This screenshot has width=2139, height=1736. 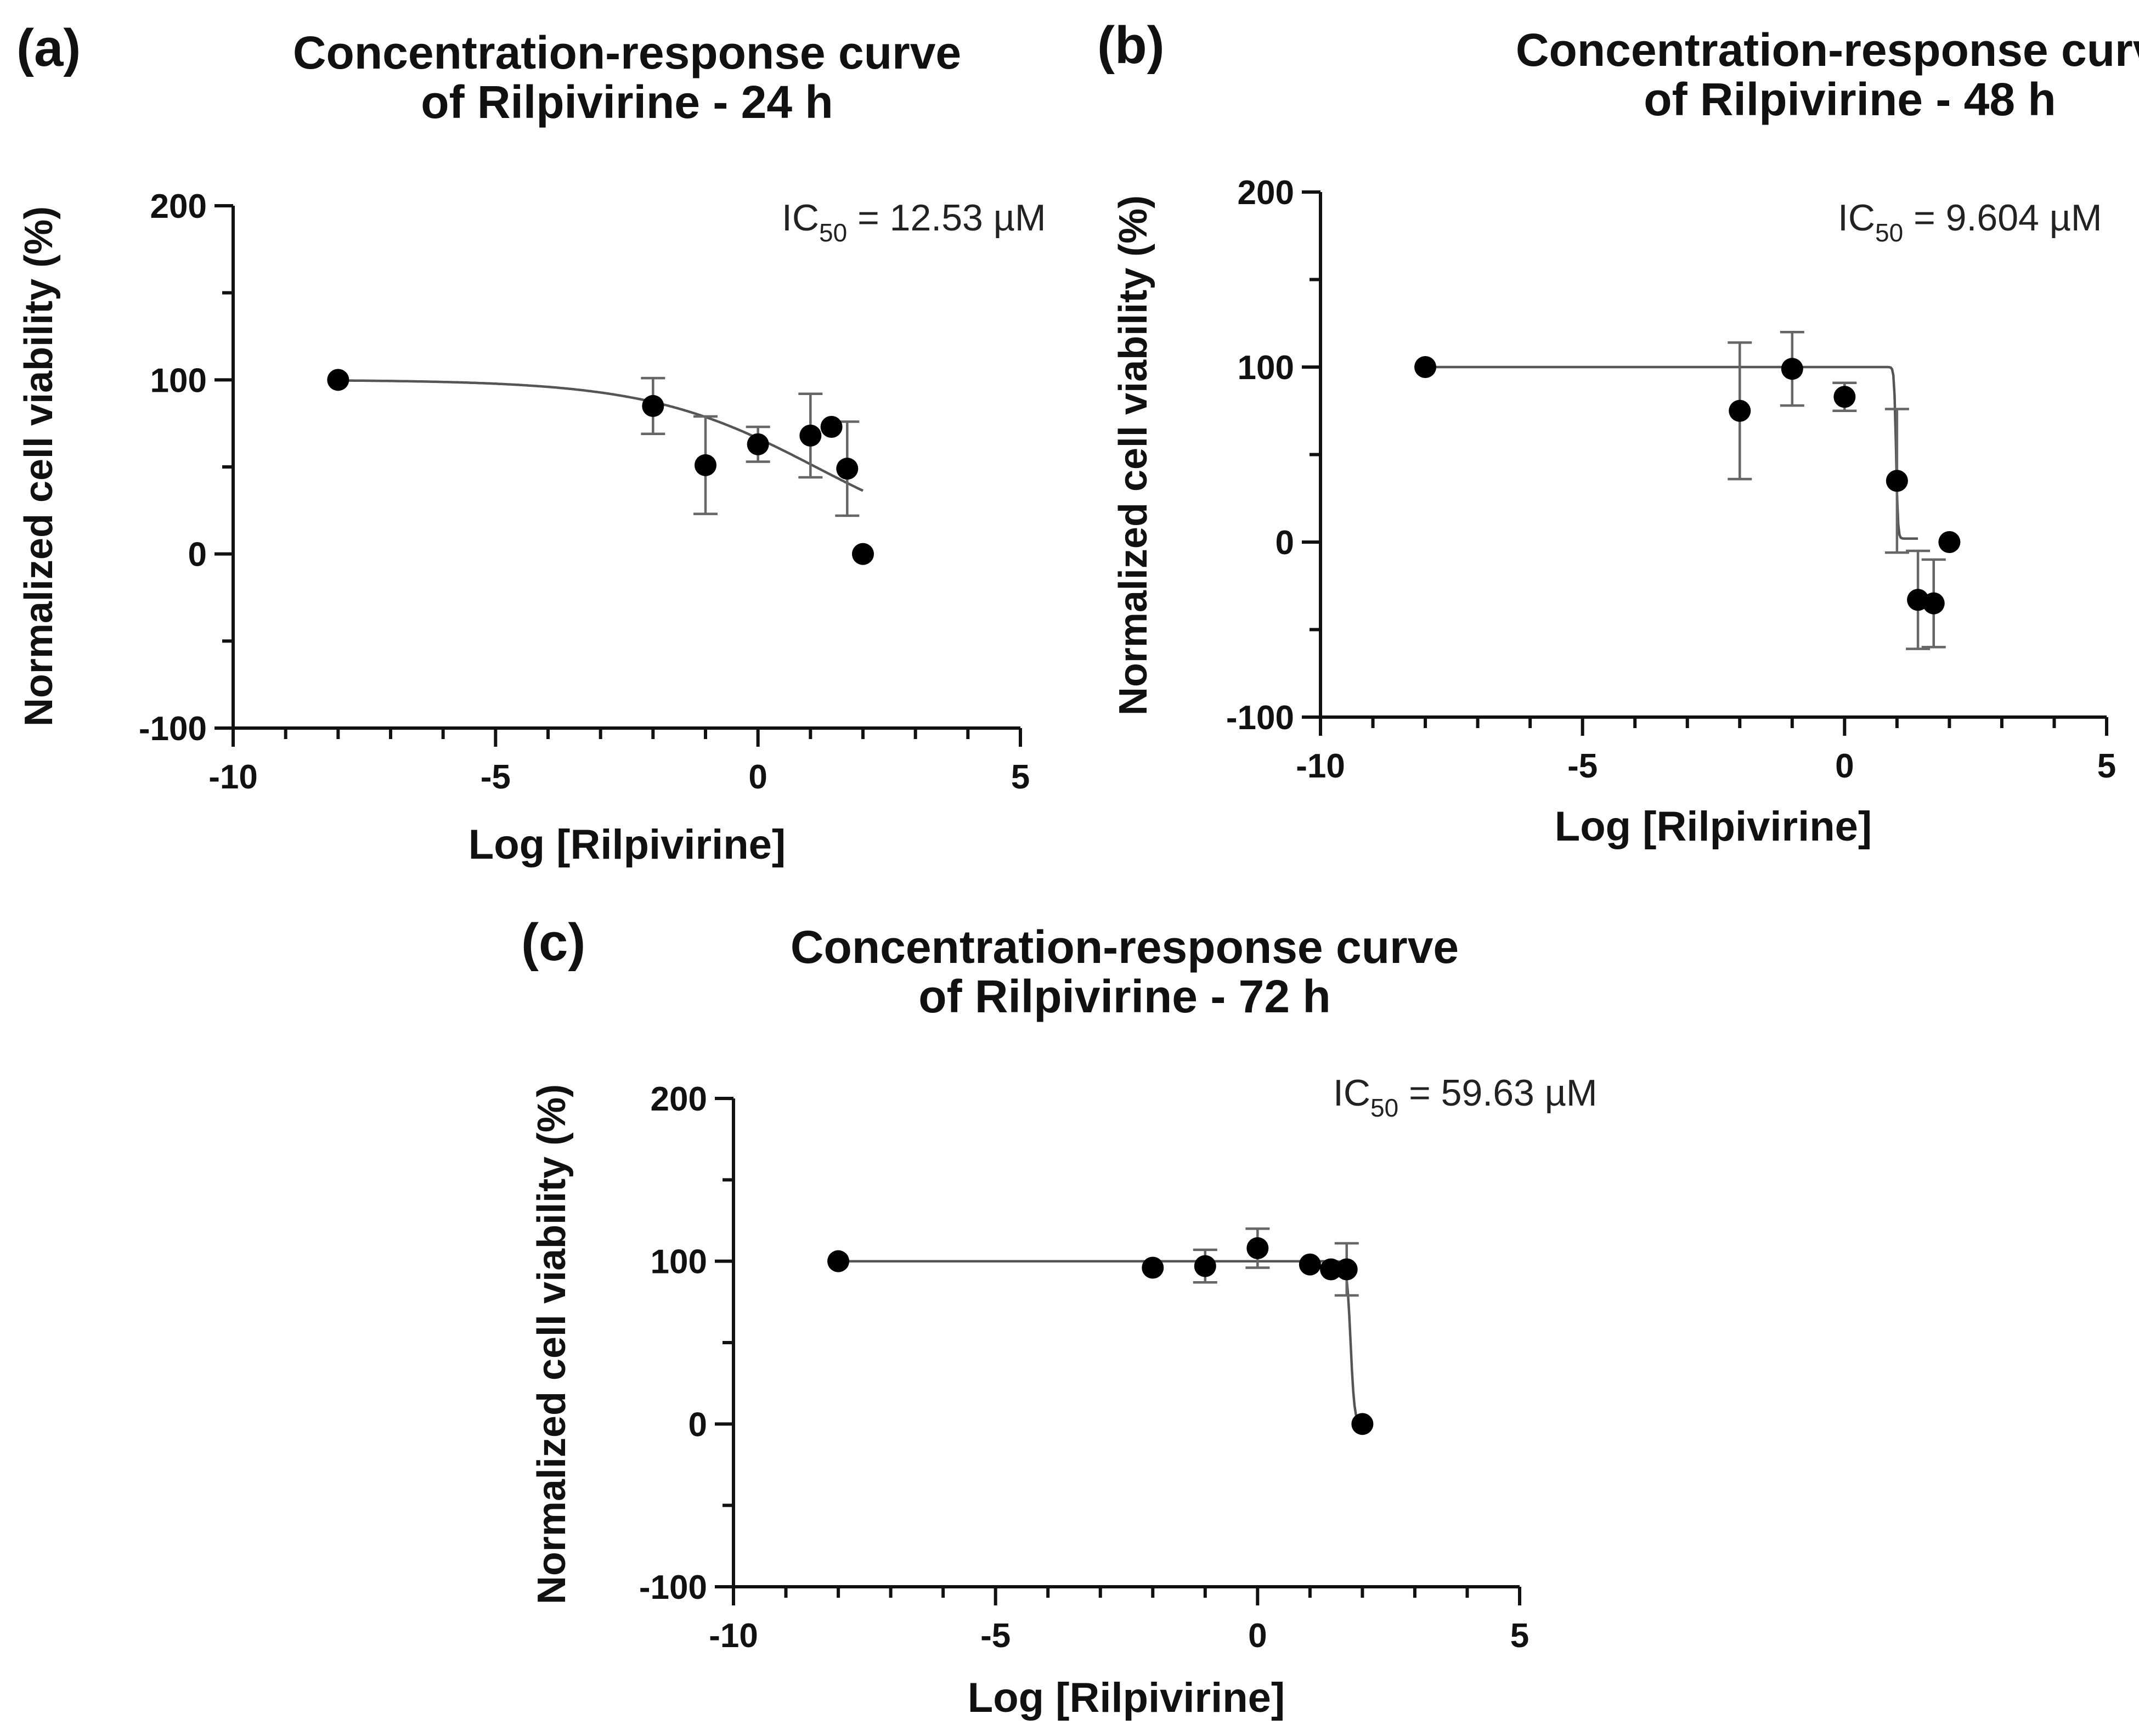 What do you see at coordinates (1827, 50) in the screenshot?
I see `chart-title-line1-b: Concentration-response curve` at bounding box center [1827, 50].